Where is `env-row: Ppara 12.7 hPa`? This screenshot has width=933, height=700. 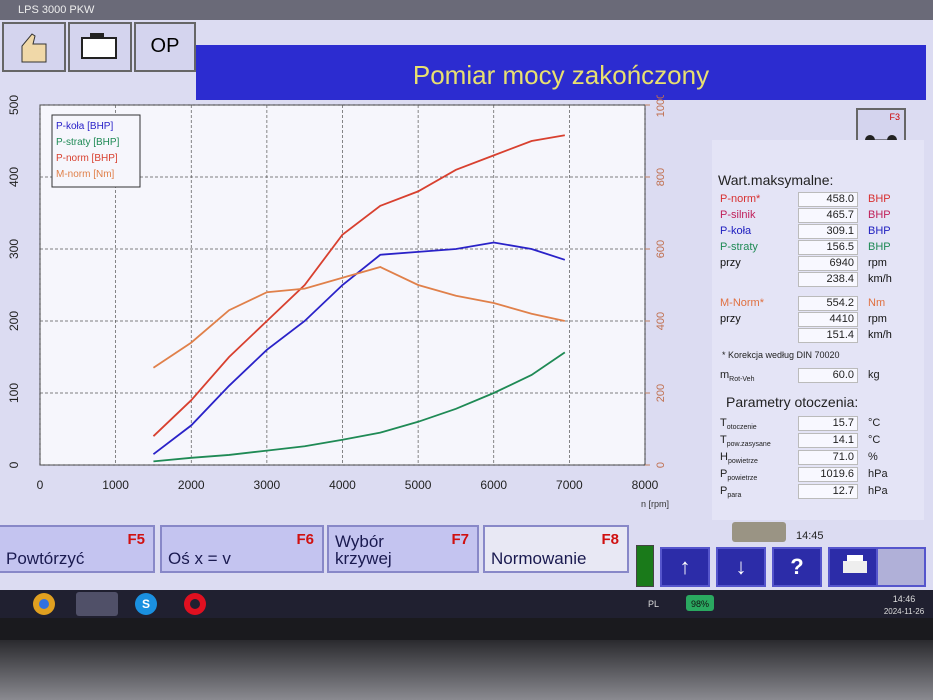 env-row: Ppara 12.7 hPa is located at coordinates (818, 492).